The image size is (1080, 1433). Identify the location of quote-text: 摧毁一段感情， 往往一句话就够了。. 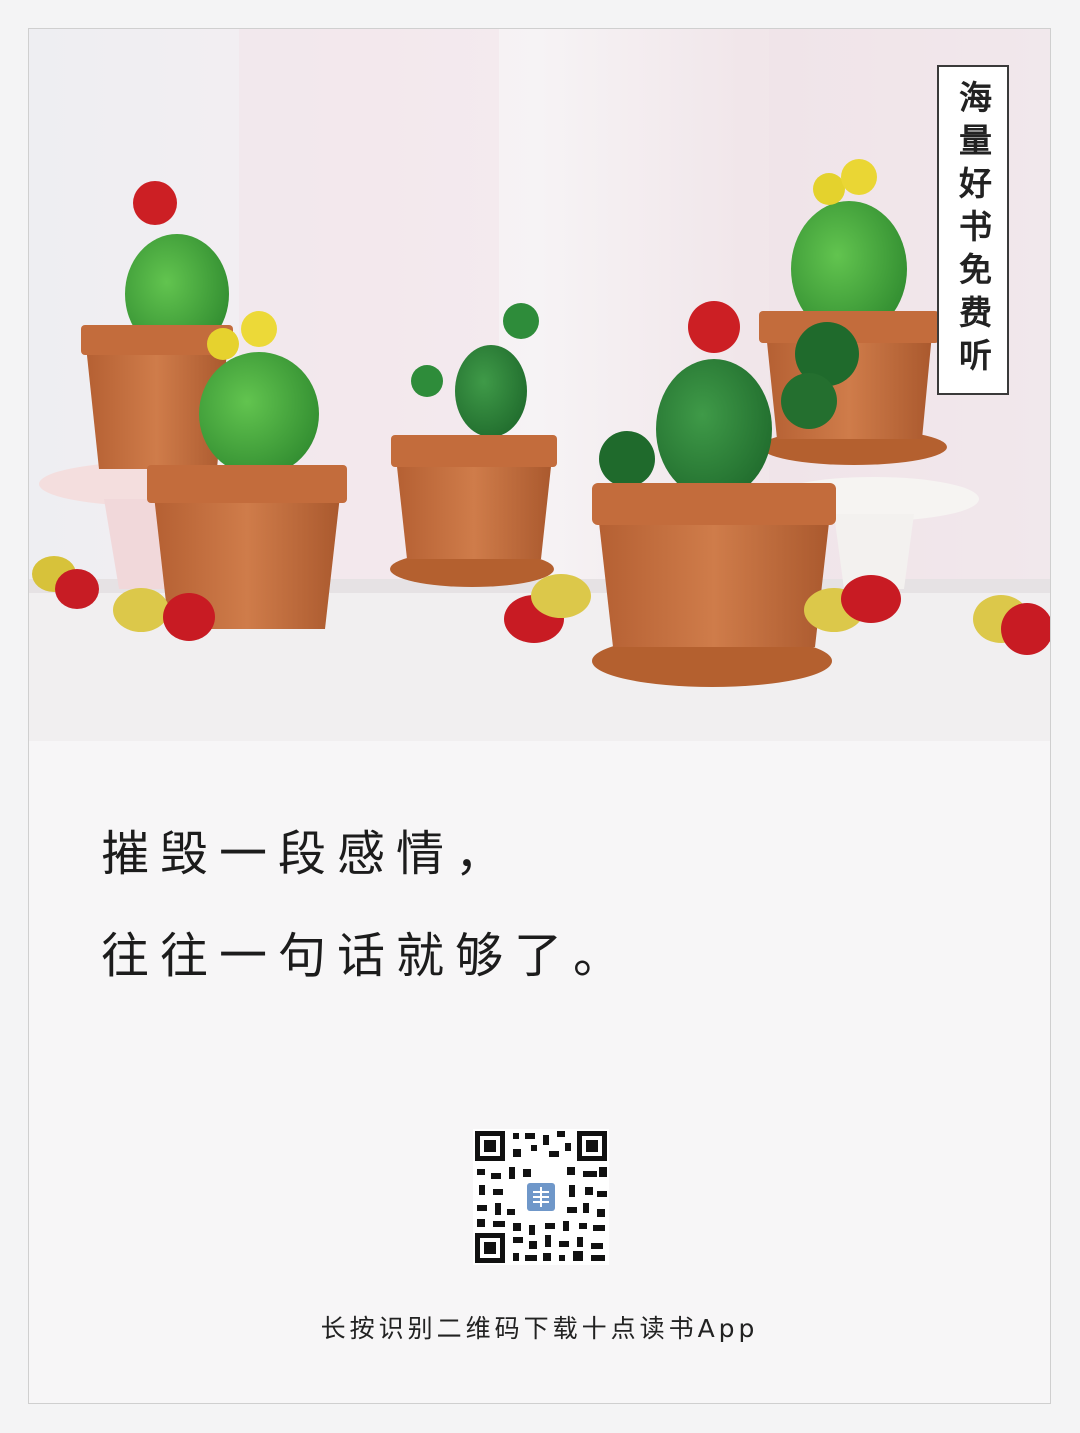
(366, 905).